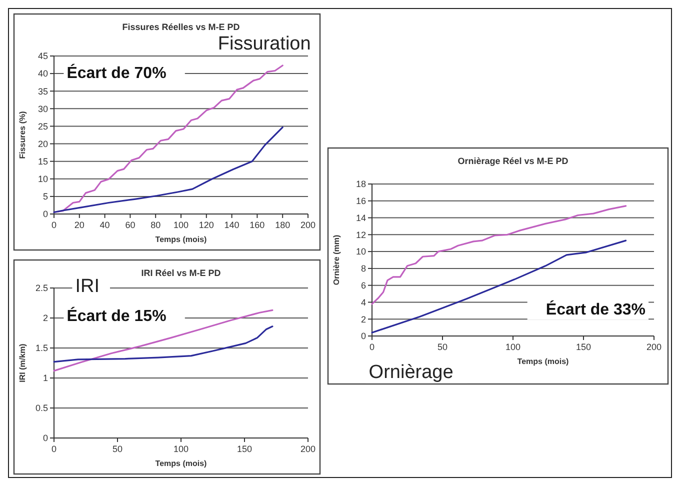 This screenshot has height=486, width=680. Describe the element at coordinates (361, 184) in the screenshot. I see `y-tick-label: 18` at that location.